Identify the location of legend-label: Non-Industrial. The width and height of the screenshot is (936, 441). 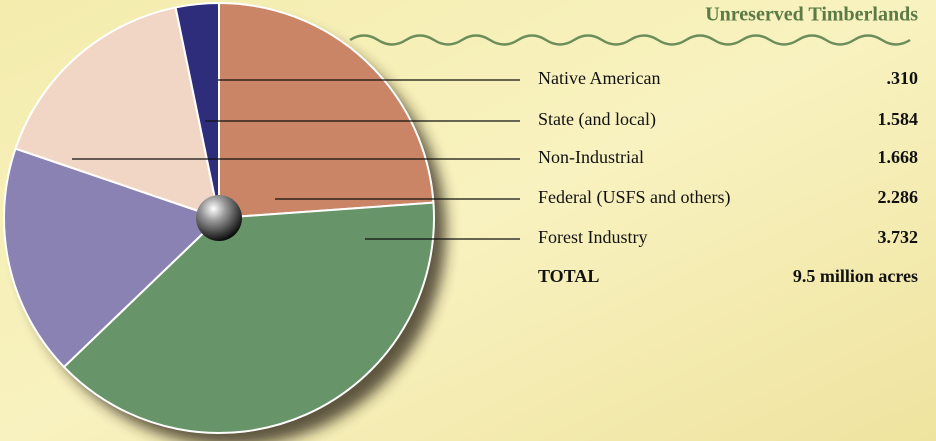
(591, 157).